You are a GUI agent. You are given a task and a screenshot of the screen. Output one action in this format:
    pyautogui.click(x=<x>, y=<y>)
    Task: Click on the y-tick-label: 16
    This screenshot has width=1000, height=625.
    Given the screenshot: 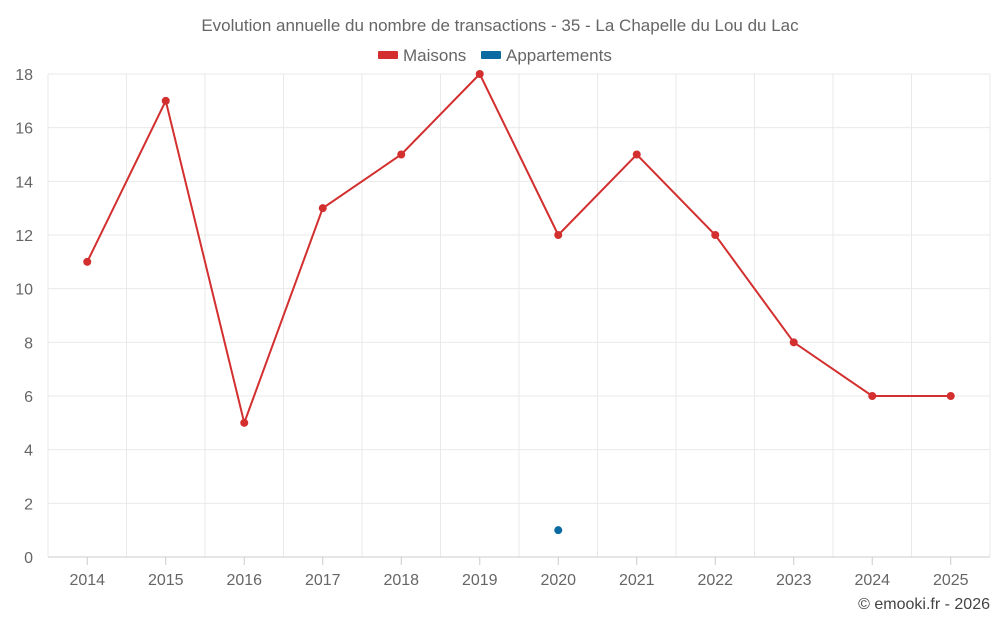 What is the action you would take?
    pyautogui.click(x=24, y=129)
    